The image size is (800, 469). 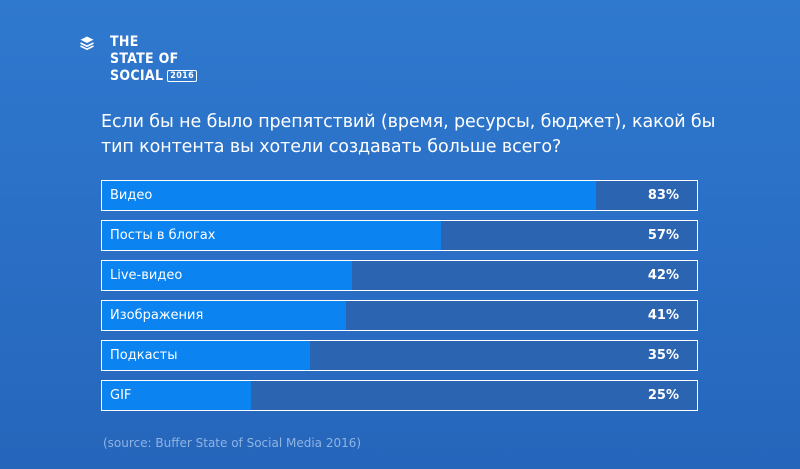 What do you see at coordinates (87, 43) in the screenshot?
I see `buffer-stack-icon` at bounding box center [87, 43].